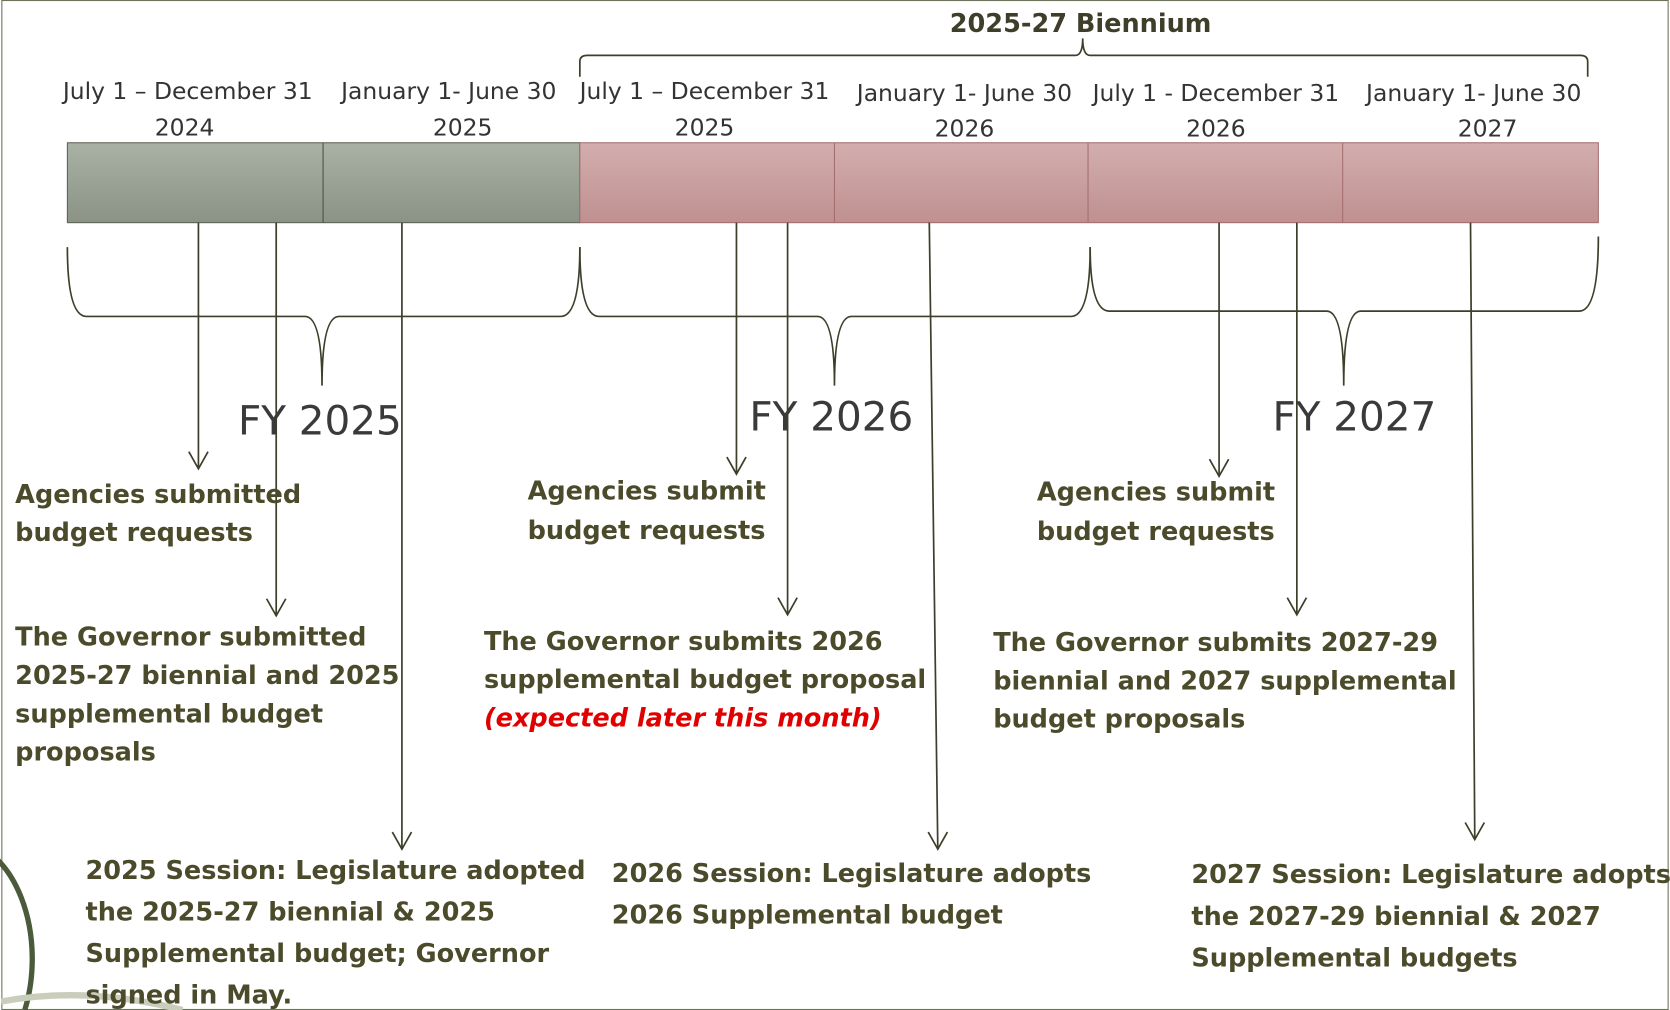  Describe the element at coordinates (158, 495) in the screenshot. I see `event-line: Agencies submitted` at that location.